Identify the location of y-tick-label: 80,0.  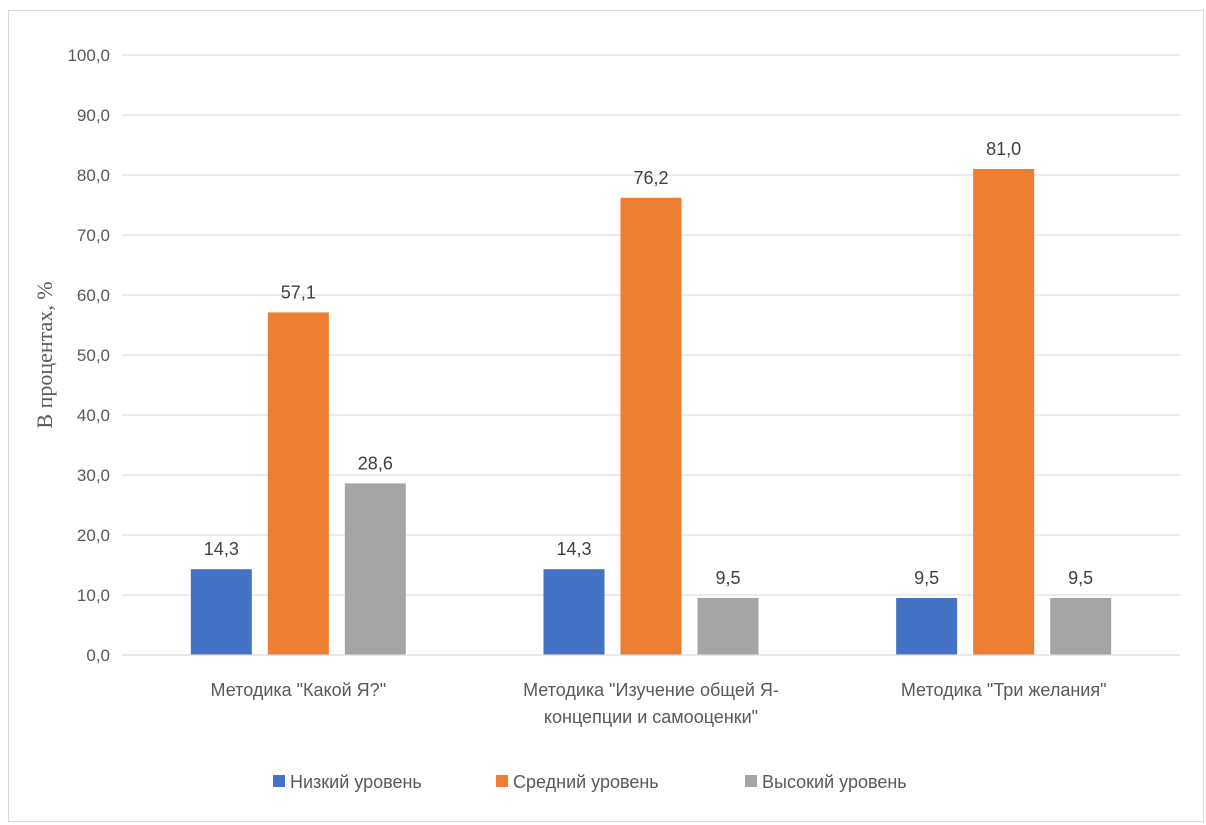
(93, 175).